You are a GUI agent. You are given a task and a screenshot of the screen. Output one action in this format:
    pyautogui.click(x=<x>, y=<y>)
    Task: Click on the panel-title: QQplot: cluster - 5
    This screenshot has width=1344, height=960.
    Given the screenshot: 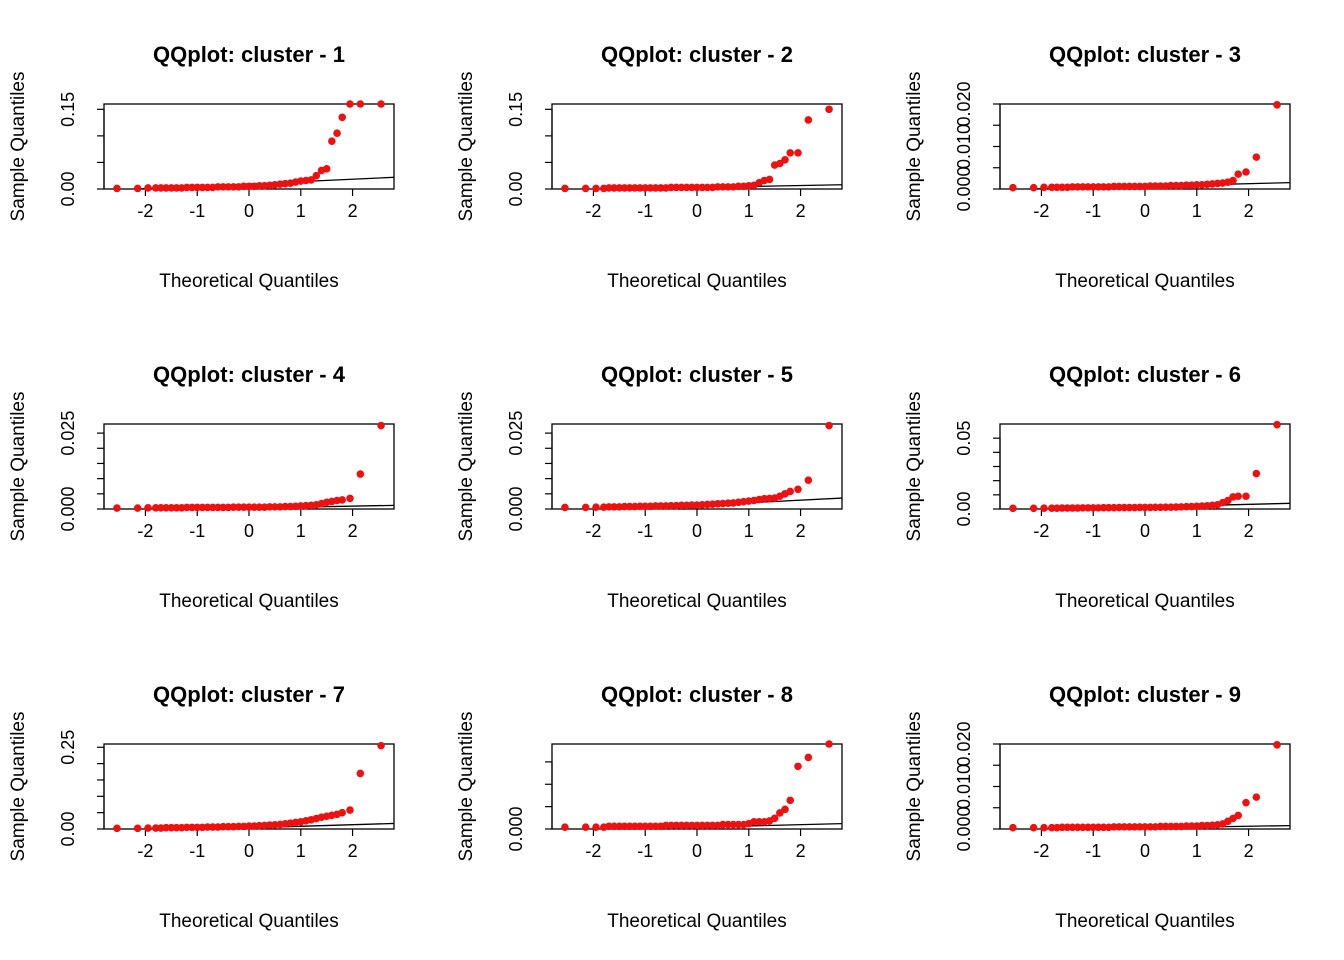 What is the action you would take?
    pyautogui.click(x=697, y=374)
    